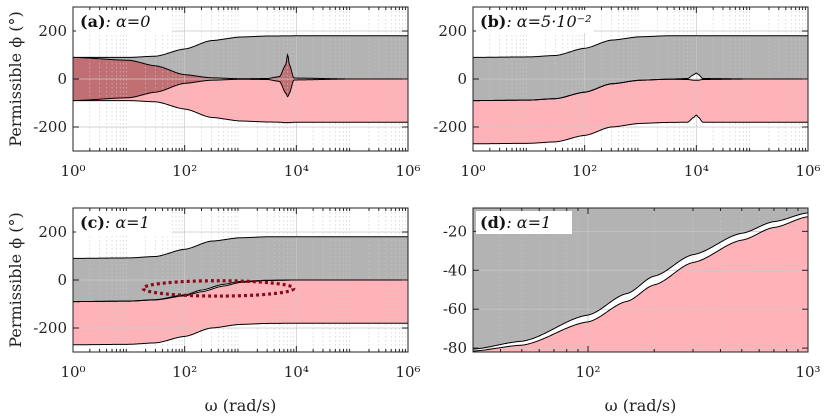 The height and width of the screenshot is (416, 830). I want to click on axes-frame, so click(640, 280).